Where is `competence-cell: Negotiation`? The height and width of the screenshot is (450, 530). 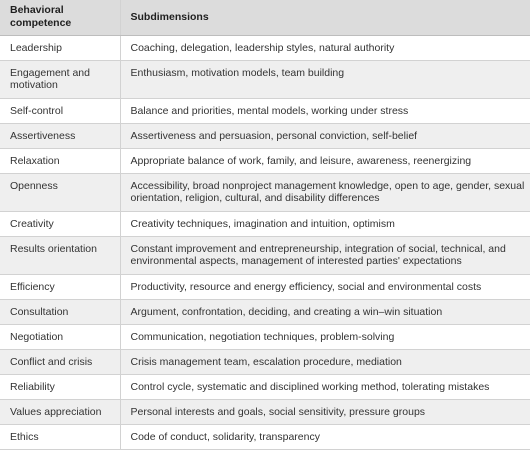
competence-cell: Negotiation is located at coordinates (60, 337).